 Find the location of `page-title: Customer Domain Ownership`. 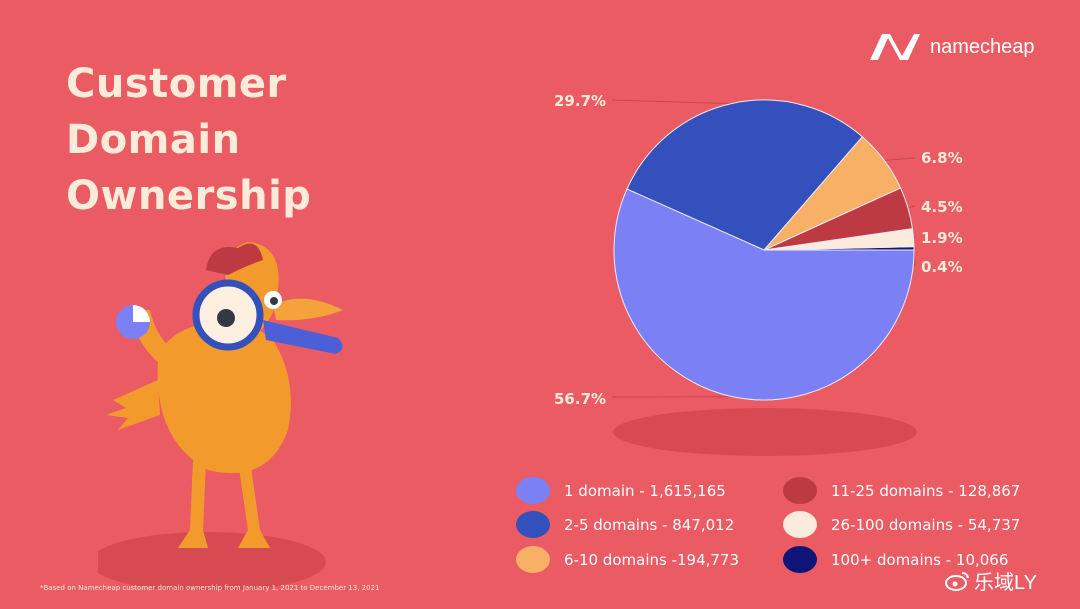

page-title: Customer Domain Ownership is located at coordinates (188, 140).